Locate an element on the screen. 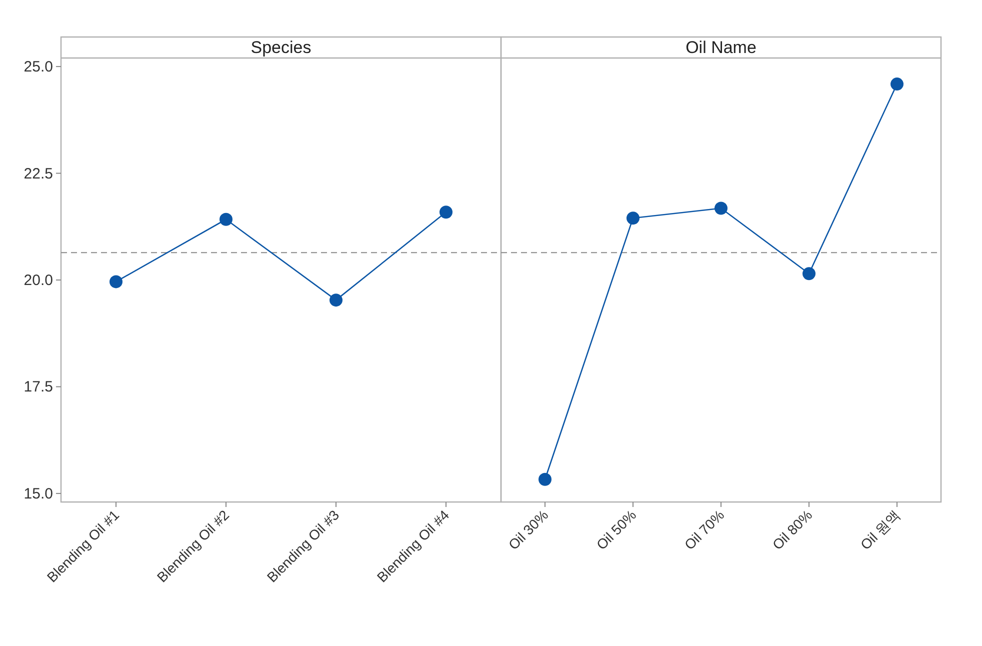 This screenshot has height=646, width=982. x-tick-label: Oil 50% is located at coordinates (616, 529).